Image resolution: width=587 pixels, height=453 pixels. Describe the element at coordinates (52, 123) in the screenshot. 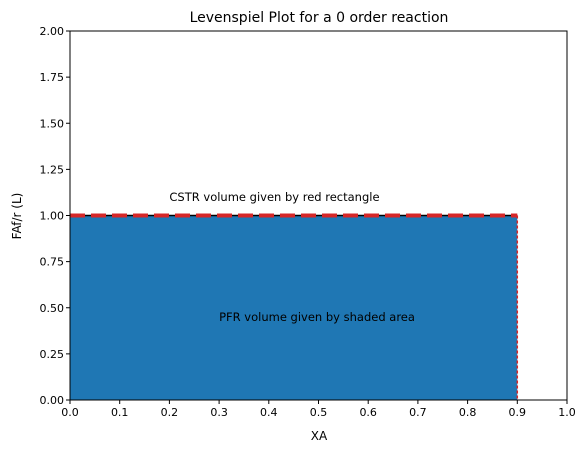

I see `y-tick-label: 1.50` at that location.